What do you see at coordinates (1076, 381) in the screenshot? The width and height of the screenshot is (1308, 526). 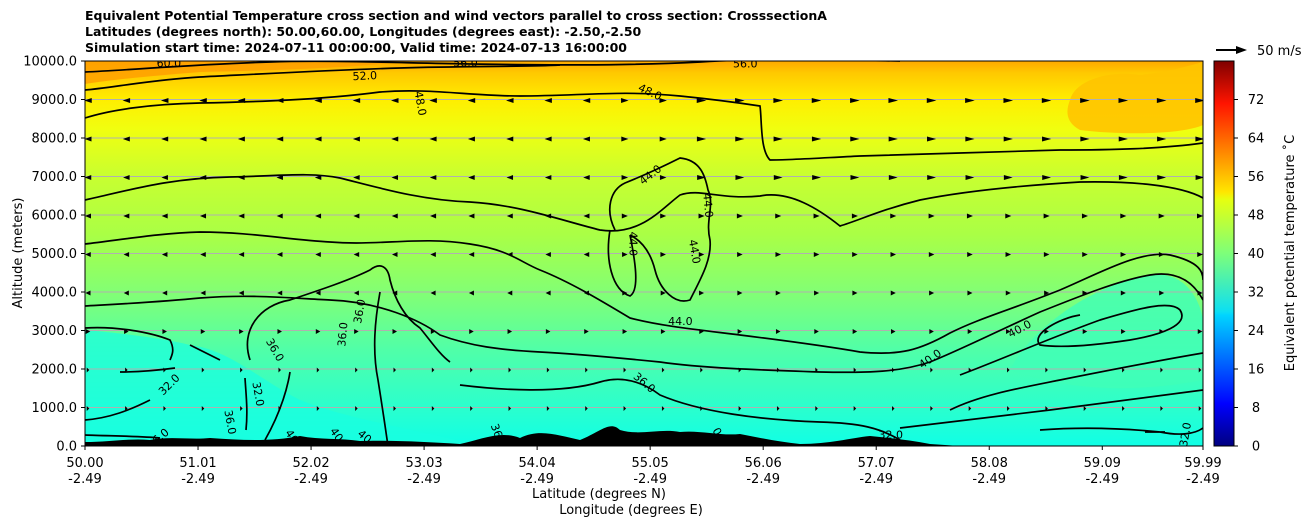 I see `contour-40-tail` at bounding box center [1076, 381].